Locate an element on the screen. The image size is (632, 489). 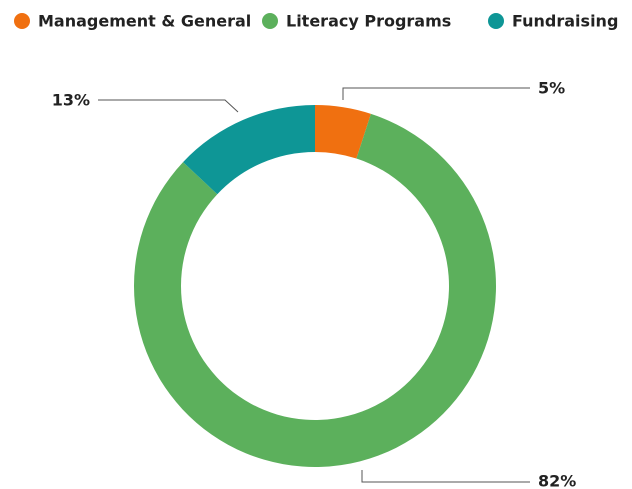
data-label: 5% is located at coordinates (551, 88).